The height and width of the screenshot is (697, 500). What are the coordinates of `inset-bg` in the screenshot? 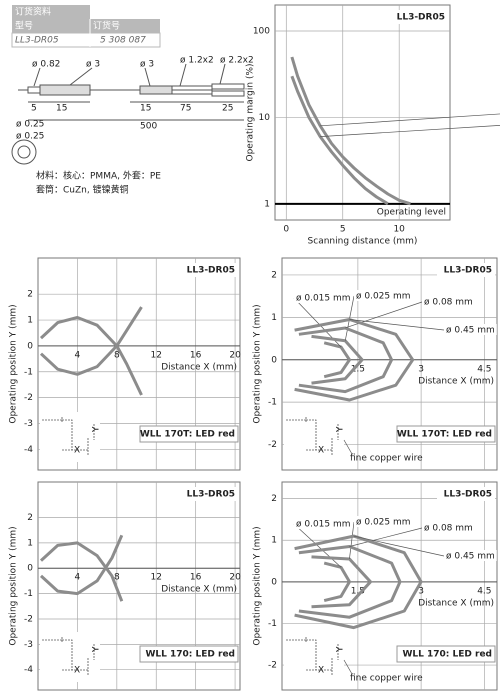 It's located at (314, 437).